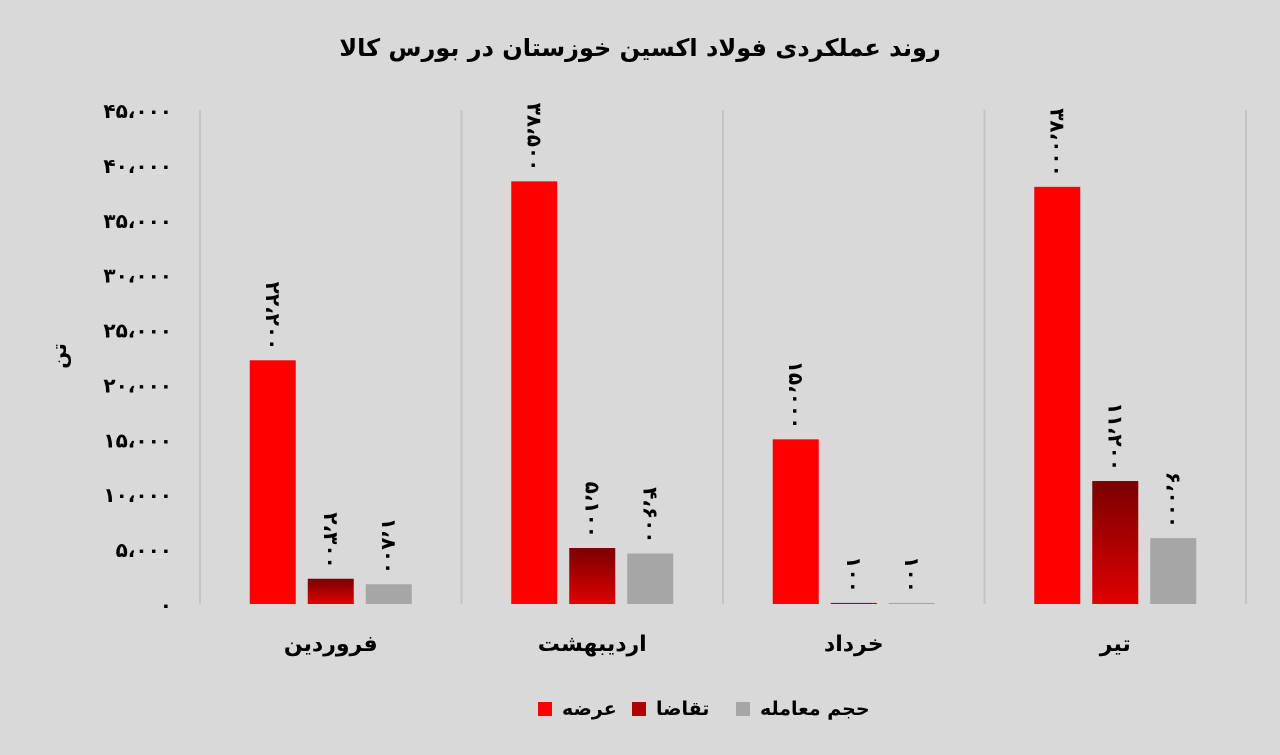  I want to click on data-label: ۱۵،۰۰۰, so click(796, 395).